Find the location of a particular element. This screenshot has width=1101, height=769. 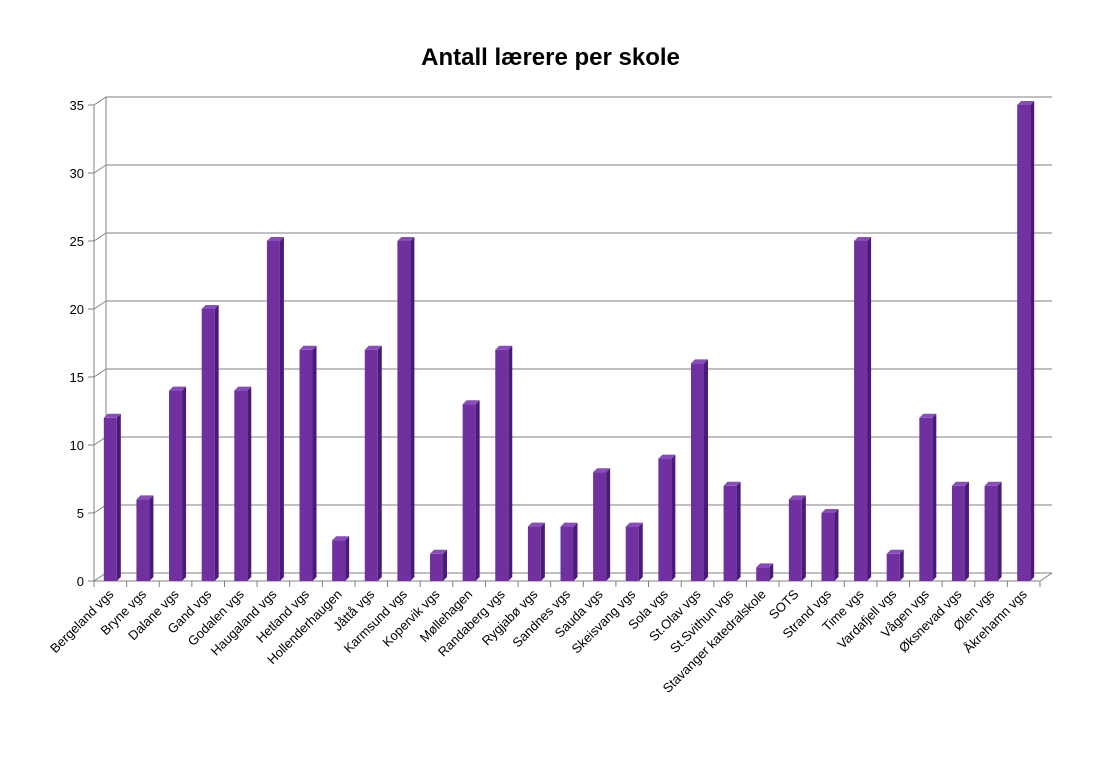

y-tick-labels: 0 5 10 15 20 25 30 35 is located at coordinates (77, 343).